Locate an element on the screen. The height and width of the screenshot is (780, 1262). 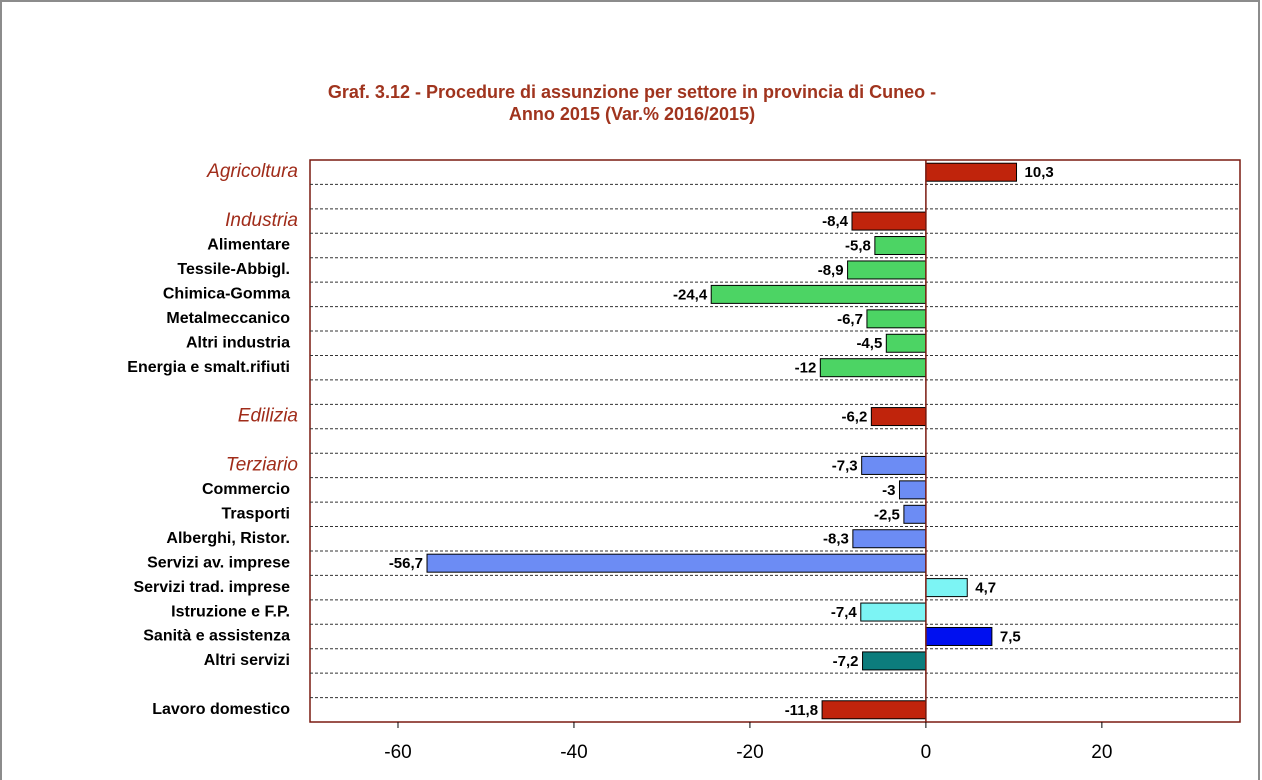
y-tick-label: Chimica-Gomma is located at coordinates (226, 294).